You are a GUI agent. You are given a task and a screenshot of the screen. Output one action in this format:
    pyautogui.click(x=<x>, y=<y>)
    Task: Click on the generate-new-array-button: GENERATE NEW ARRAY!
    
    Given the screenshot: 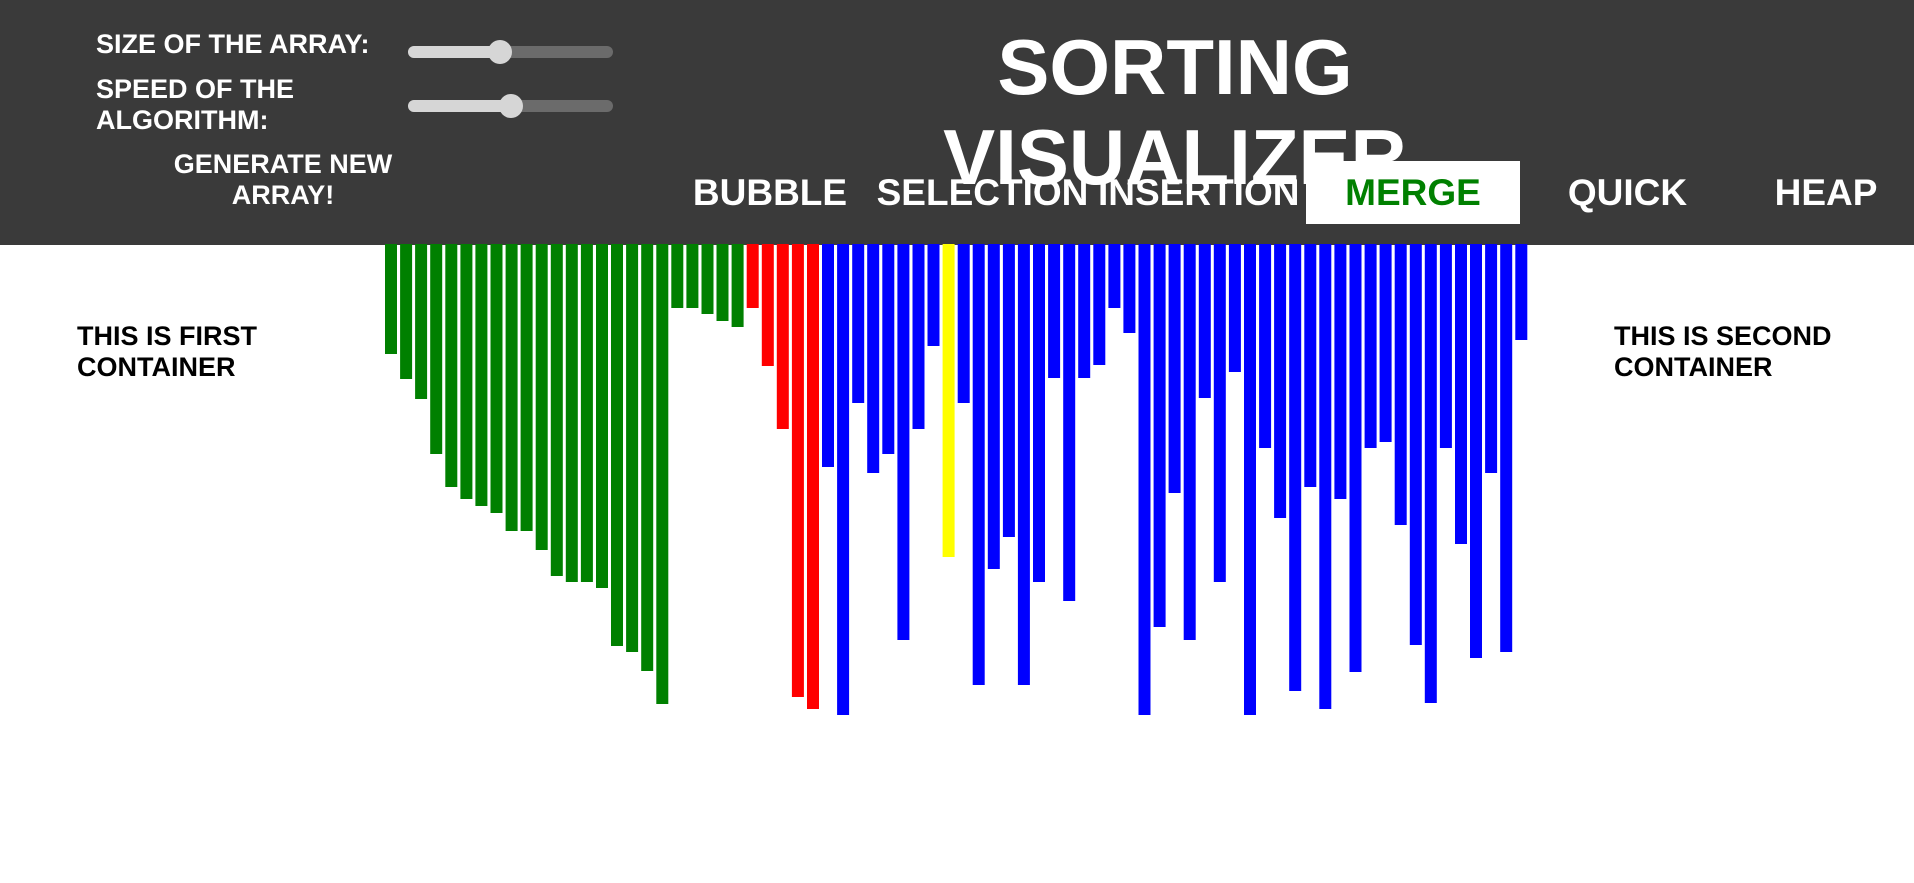 What is the action you would take?
    pyautogui.click(x=283, y=179)
    